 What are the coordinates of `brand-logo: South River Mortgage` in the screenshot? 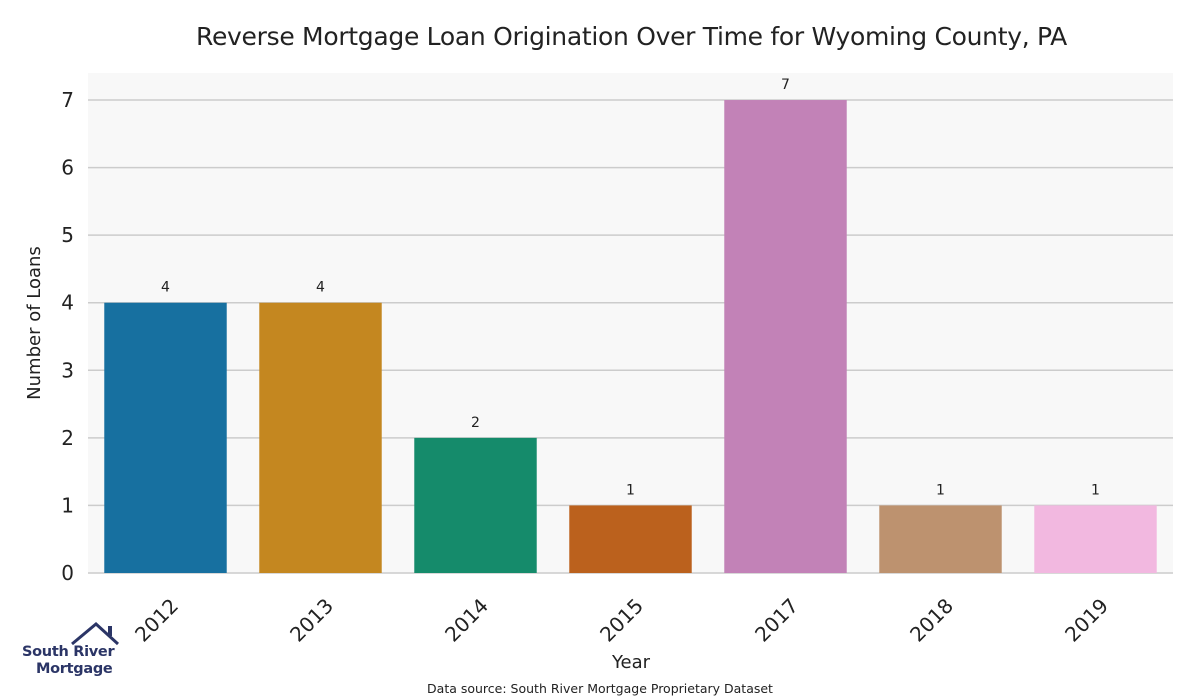 It's located at (72, 651).